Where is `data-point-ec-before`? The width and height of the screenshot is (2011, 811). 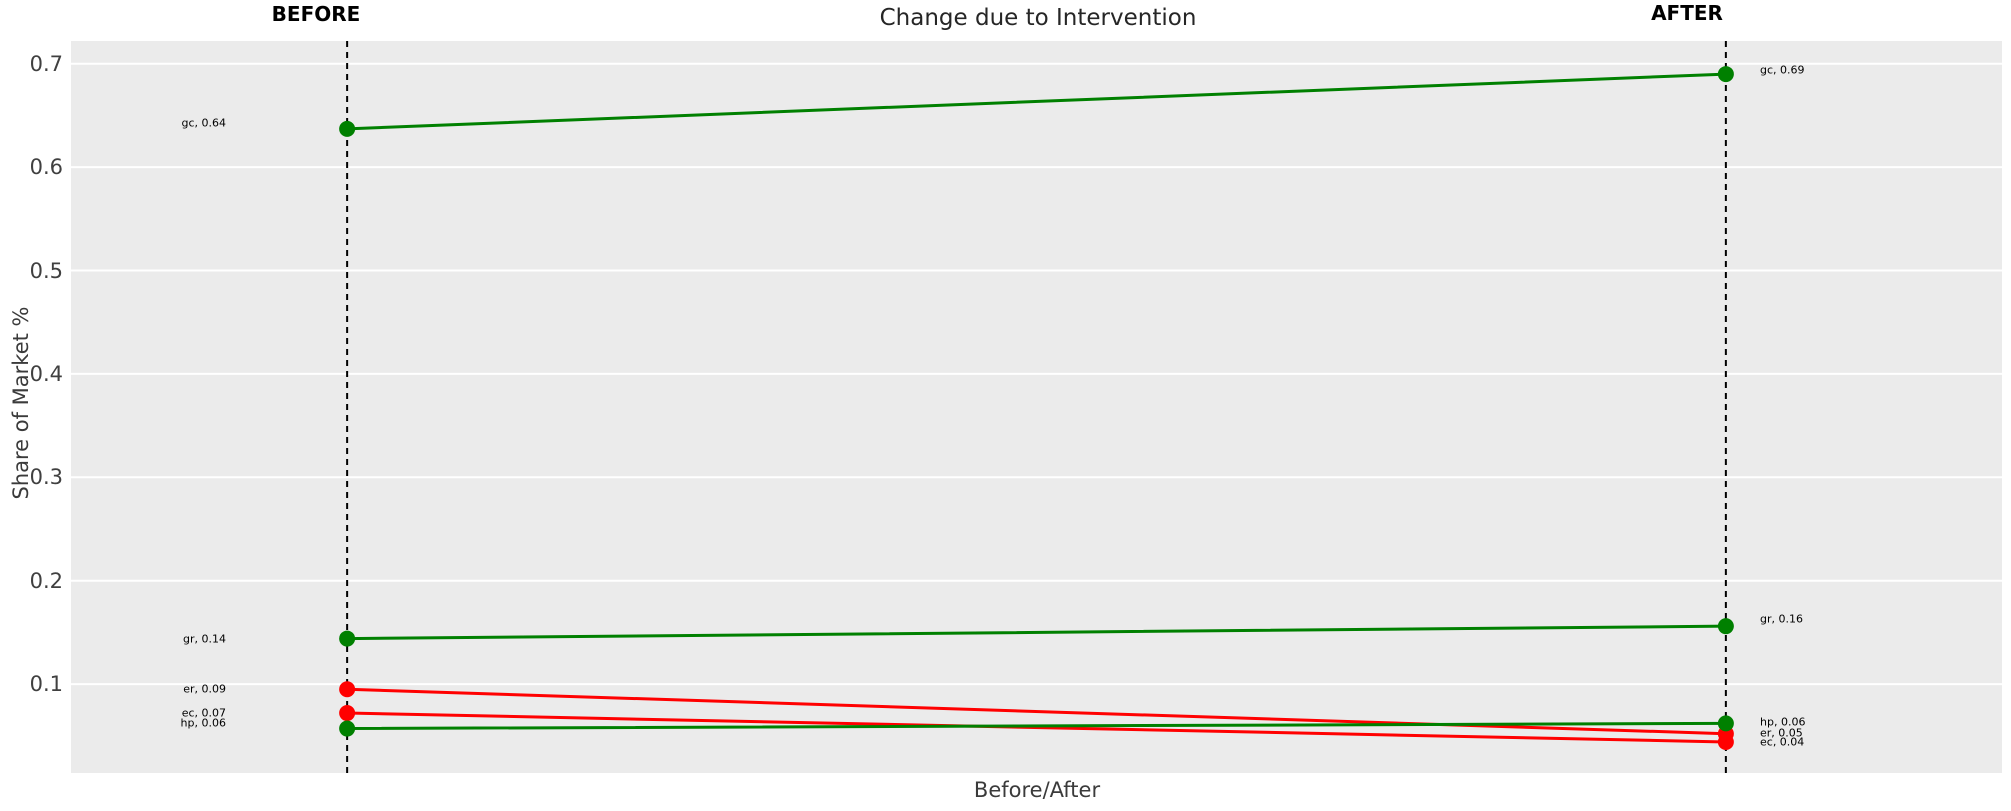
data-point-ec-before is located at coordinates (347, 713).